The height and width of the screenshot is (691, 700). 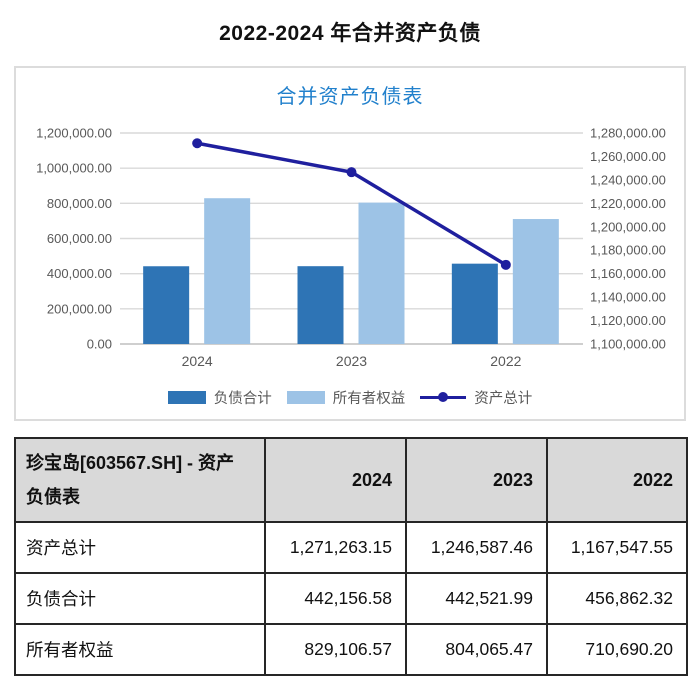 What do you see at coordinates (140, 547) in the screenshot?
I see `row-label: 资产总计` at bounding box center [140, 547].